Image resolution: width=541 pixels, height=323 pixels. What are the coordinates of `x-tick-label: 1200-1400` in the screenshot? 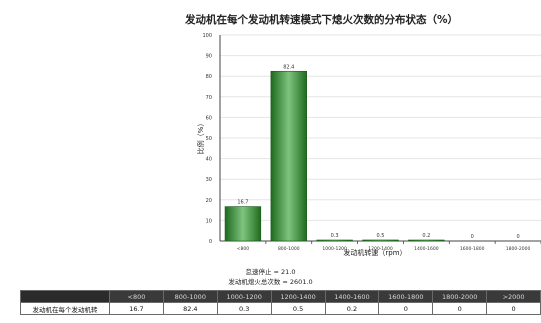 It's located at (380, 249).